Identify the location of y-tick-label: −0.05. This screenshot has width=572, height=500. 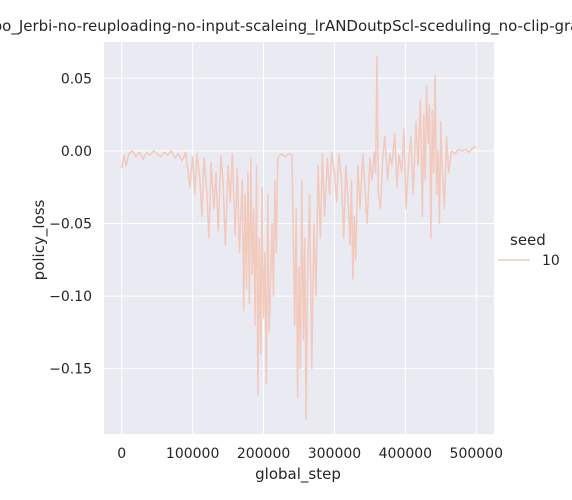
(70, 224).